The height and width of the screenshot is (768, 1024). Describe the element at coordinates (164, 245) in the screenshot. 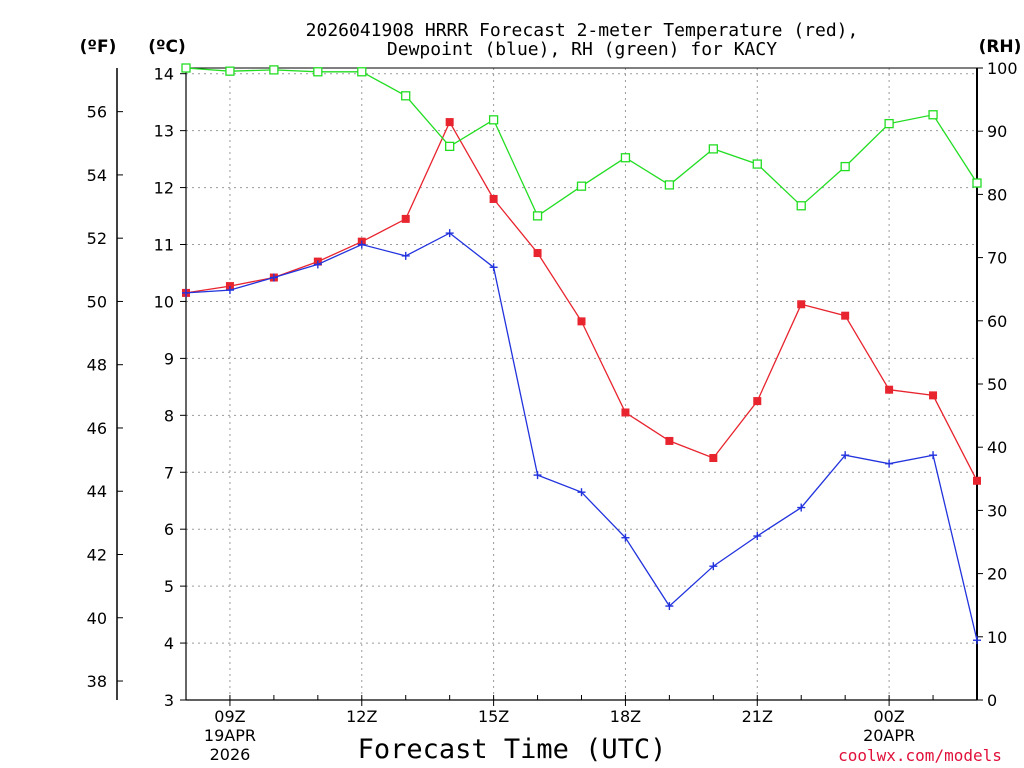

I see `celsius-tick-label: 11` at that location.